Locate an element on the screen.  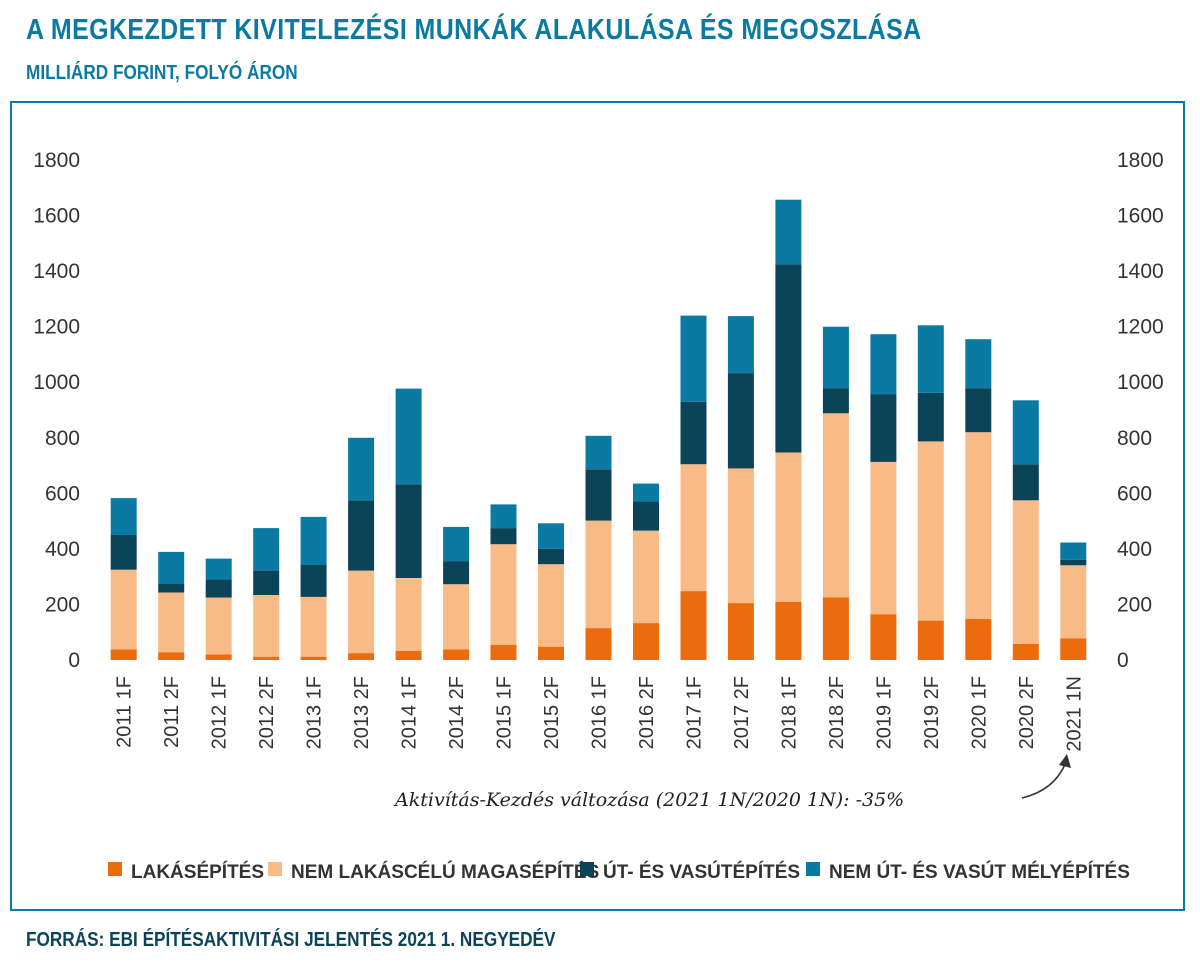
x-tick-label: 2019 1F is located at coordinates (884, 712).